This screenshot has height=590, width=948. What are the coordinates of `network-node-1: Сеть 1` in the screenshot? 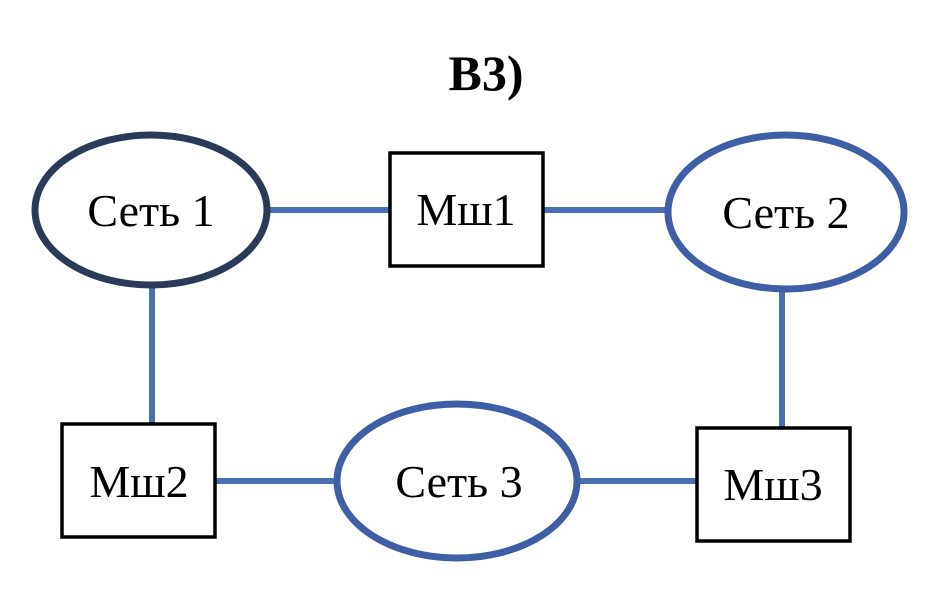 It's located at (151, 210).